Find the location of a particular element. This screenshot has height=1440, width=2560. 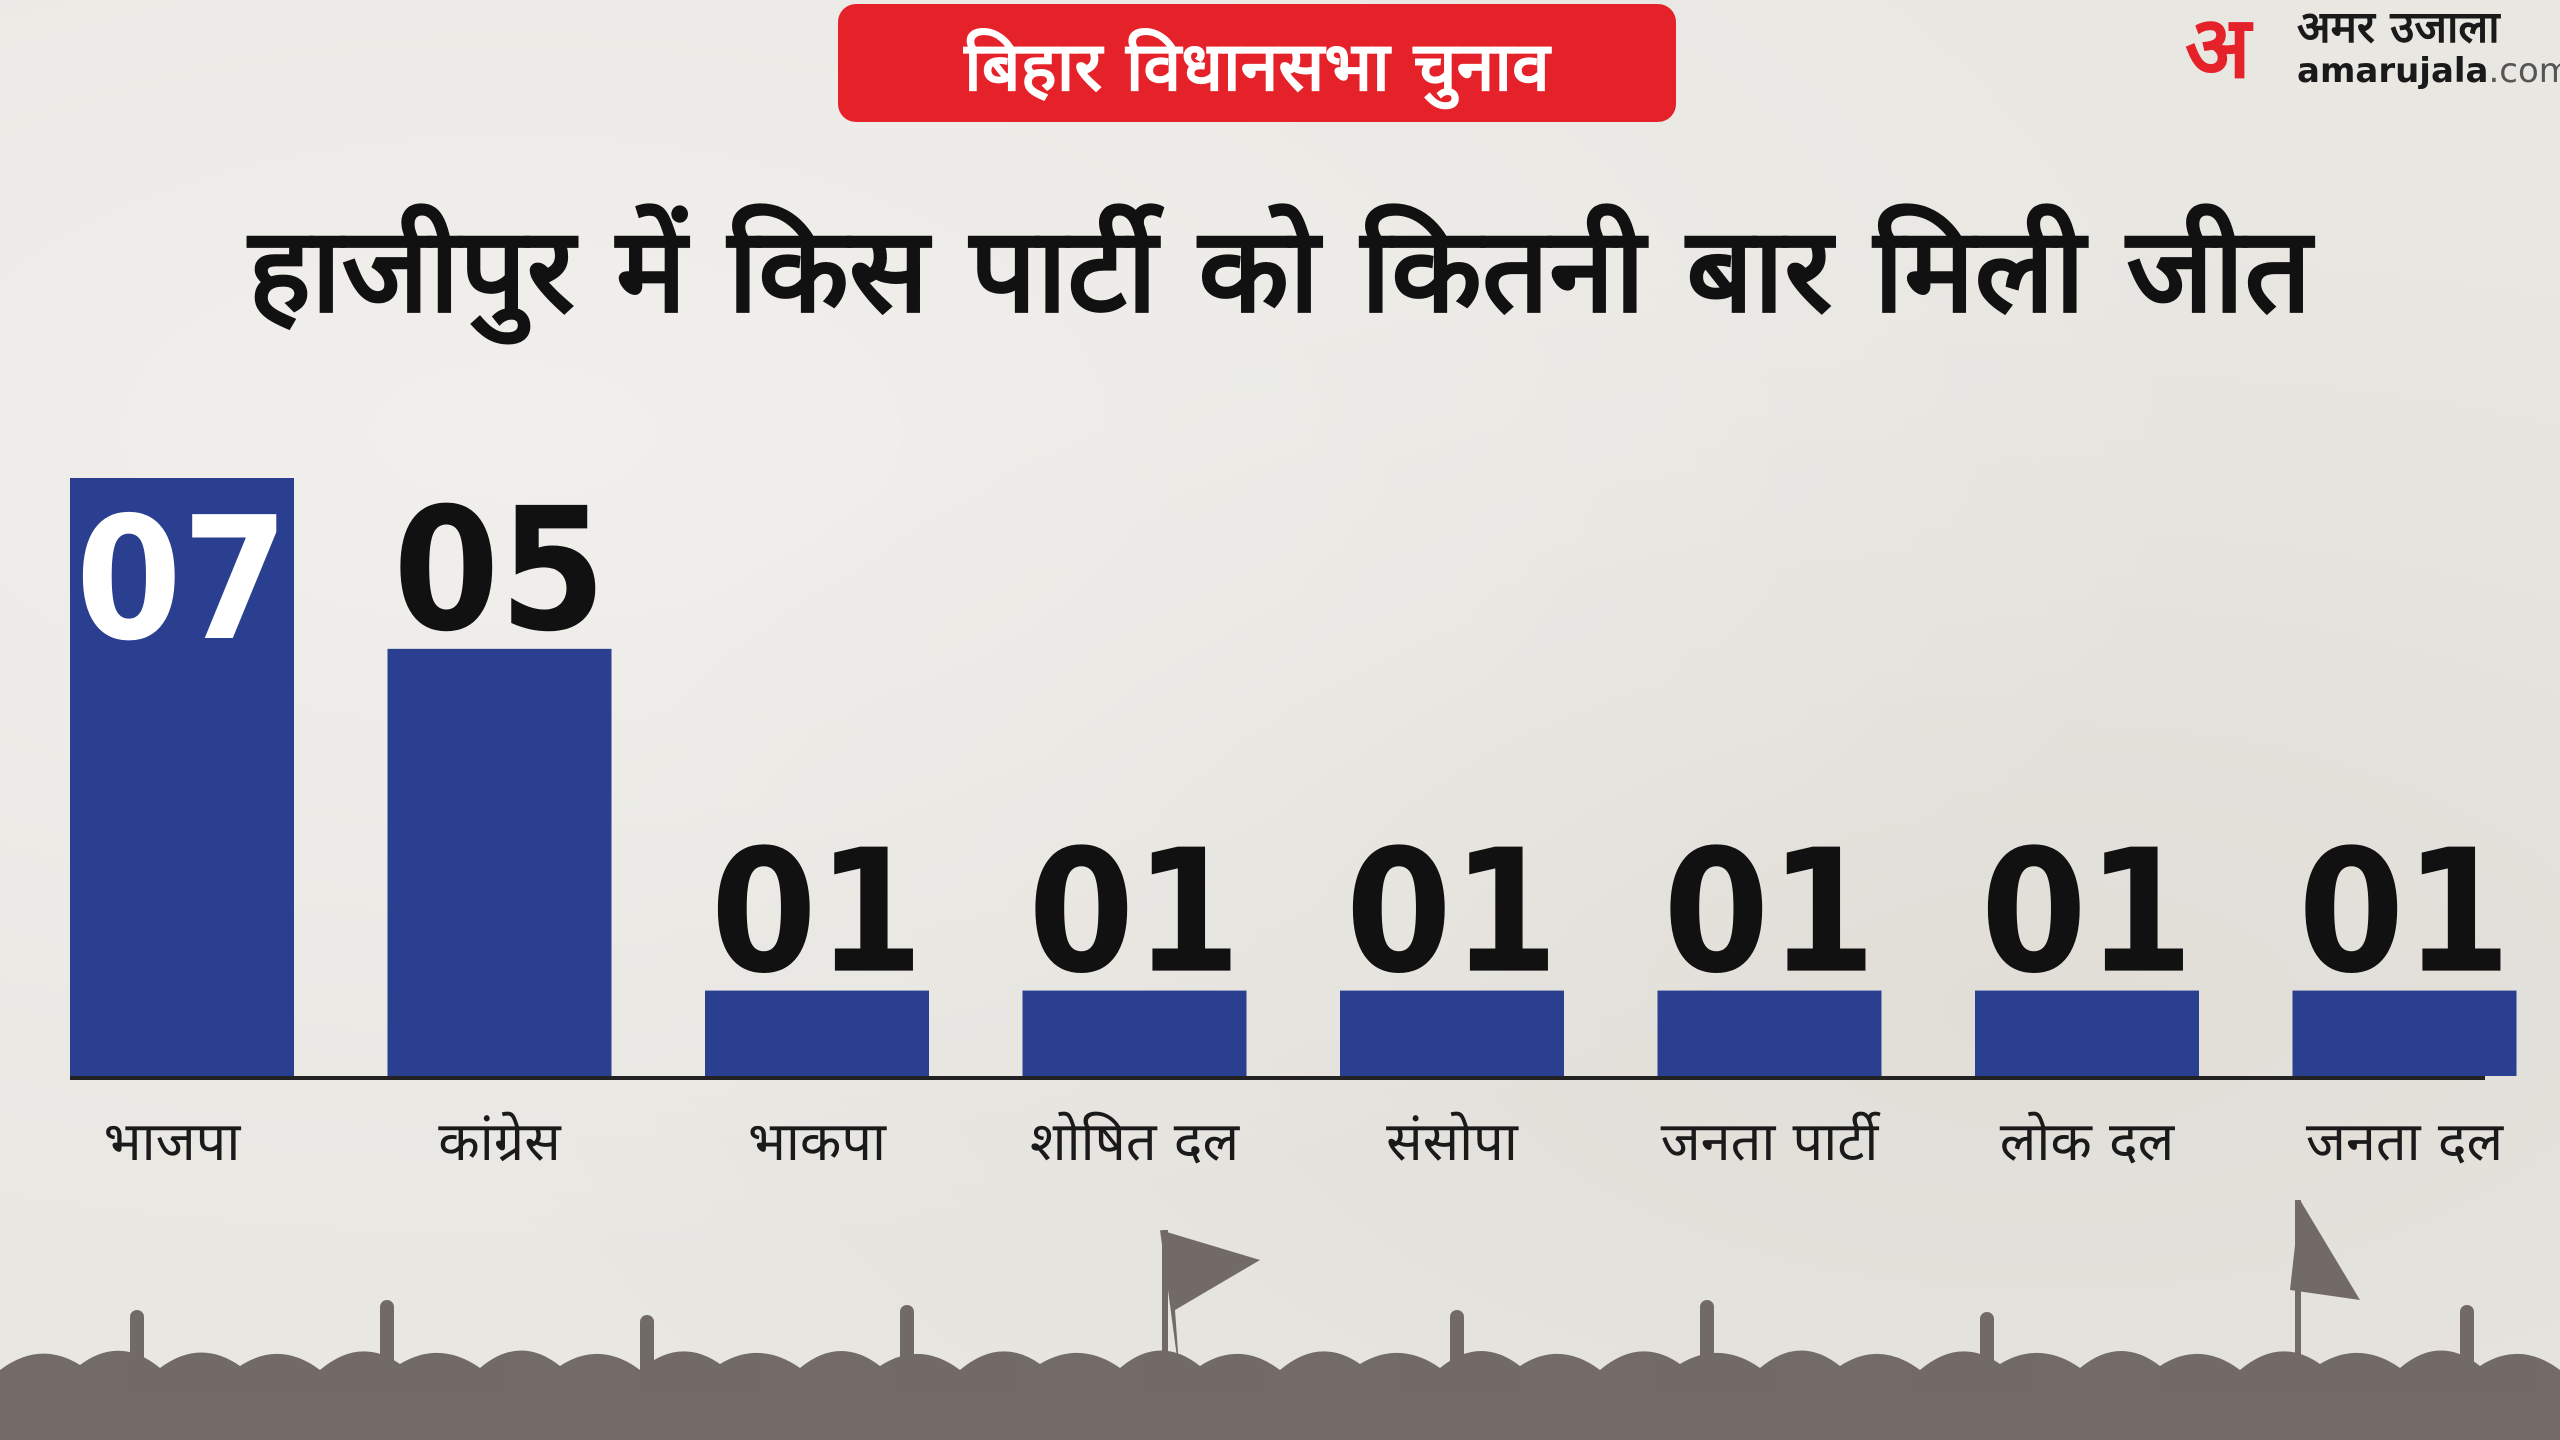

logo-mark: अ is located at coordinates (2218, 49).